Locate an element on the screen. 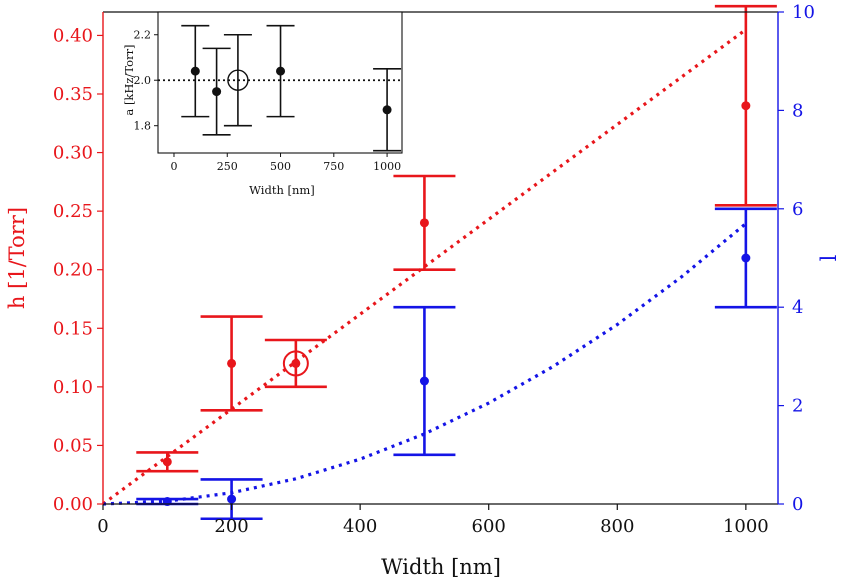 The height and width of the screenshot is (583, 847). right-tick-label-4: 8 is located at coordinates (797, 110).